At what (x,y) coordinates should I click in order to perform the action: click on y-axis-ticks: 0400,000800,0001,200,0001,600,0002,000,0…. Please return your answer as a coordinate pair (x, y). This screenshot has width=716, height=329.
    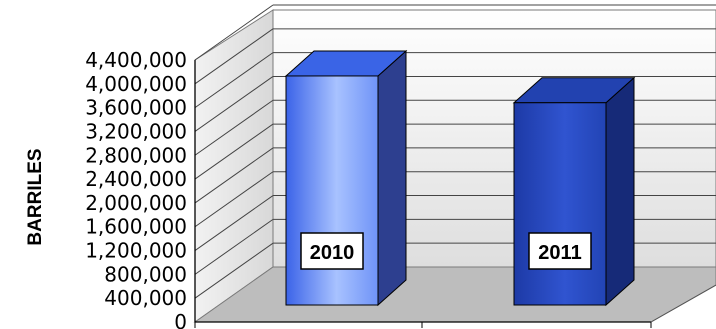
    Looking at the image, I should click on (136, 188).